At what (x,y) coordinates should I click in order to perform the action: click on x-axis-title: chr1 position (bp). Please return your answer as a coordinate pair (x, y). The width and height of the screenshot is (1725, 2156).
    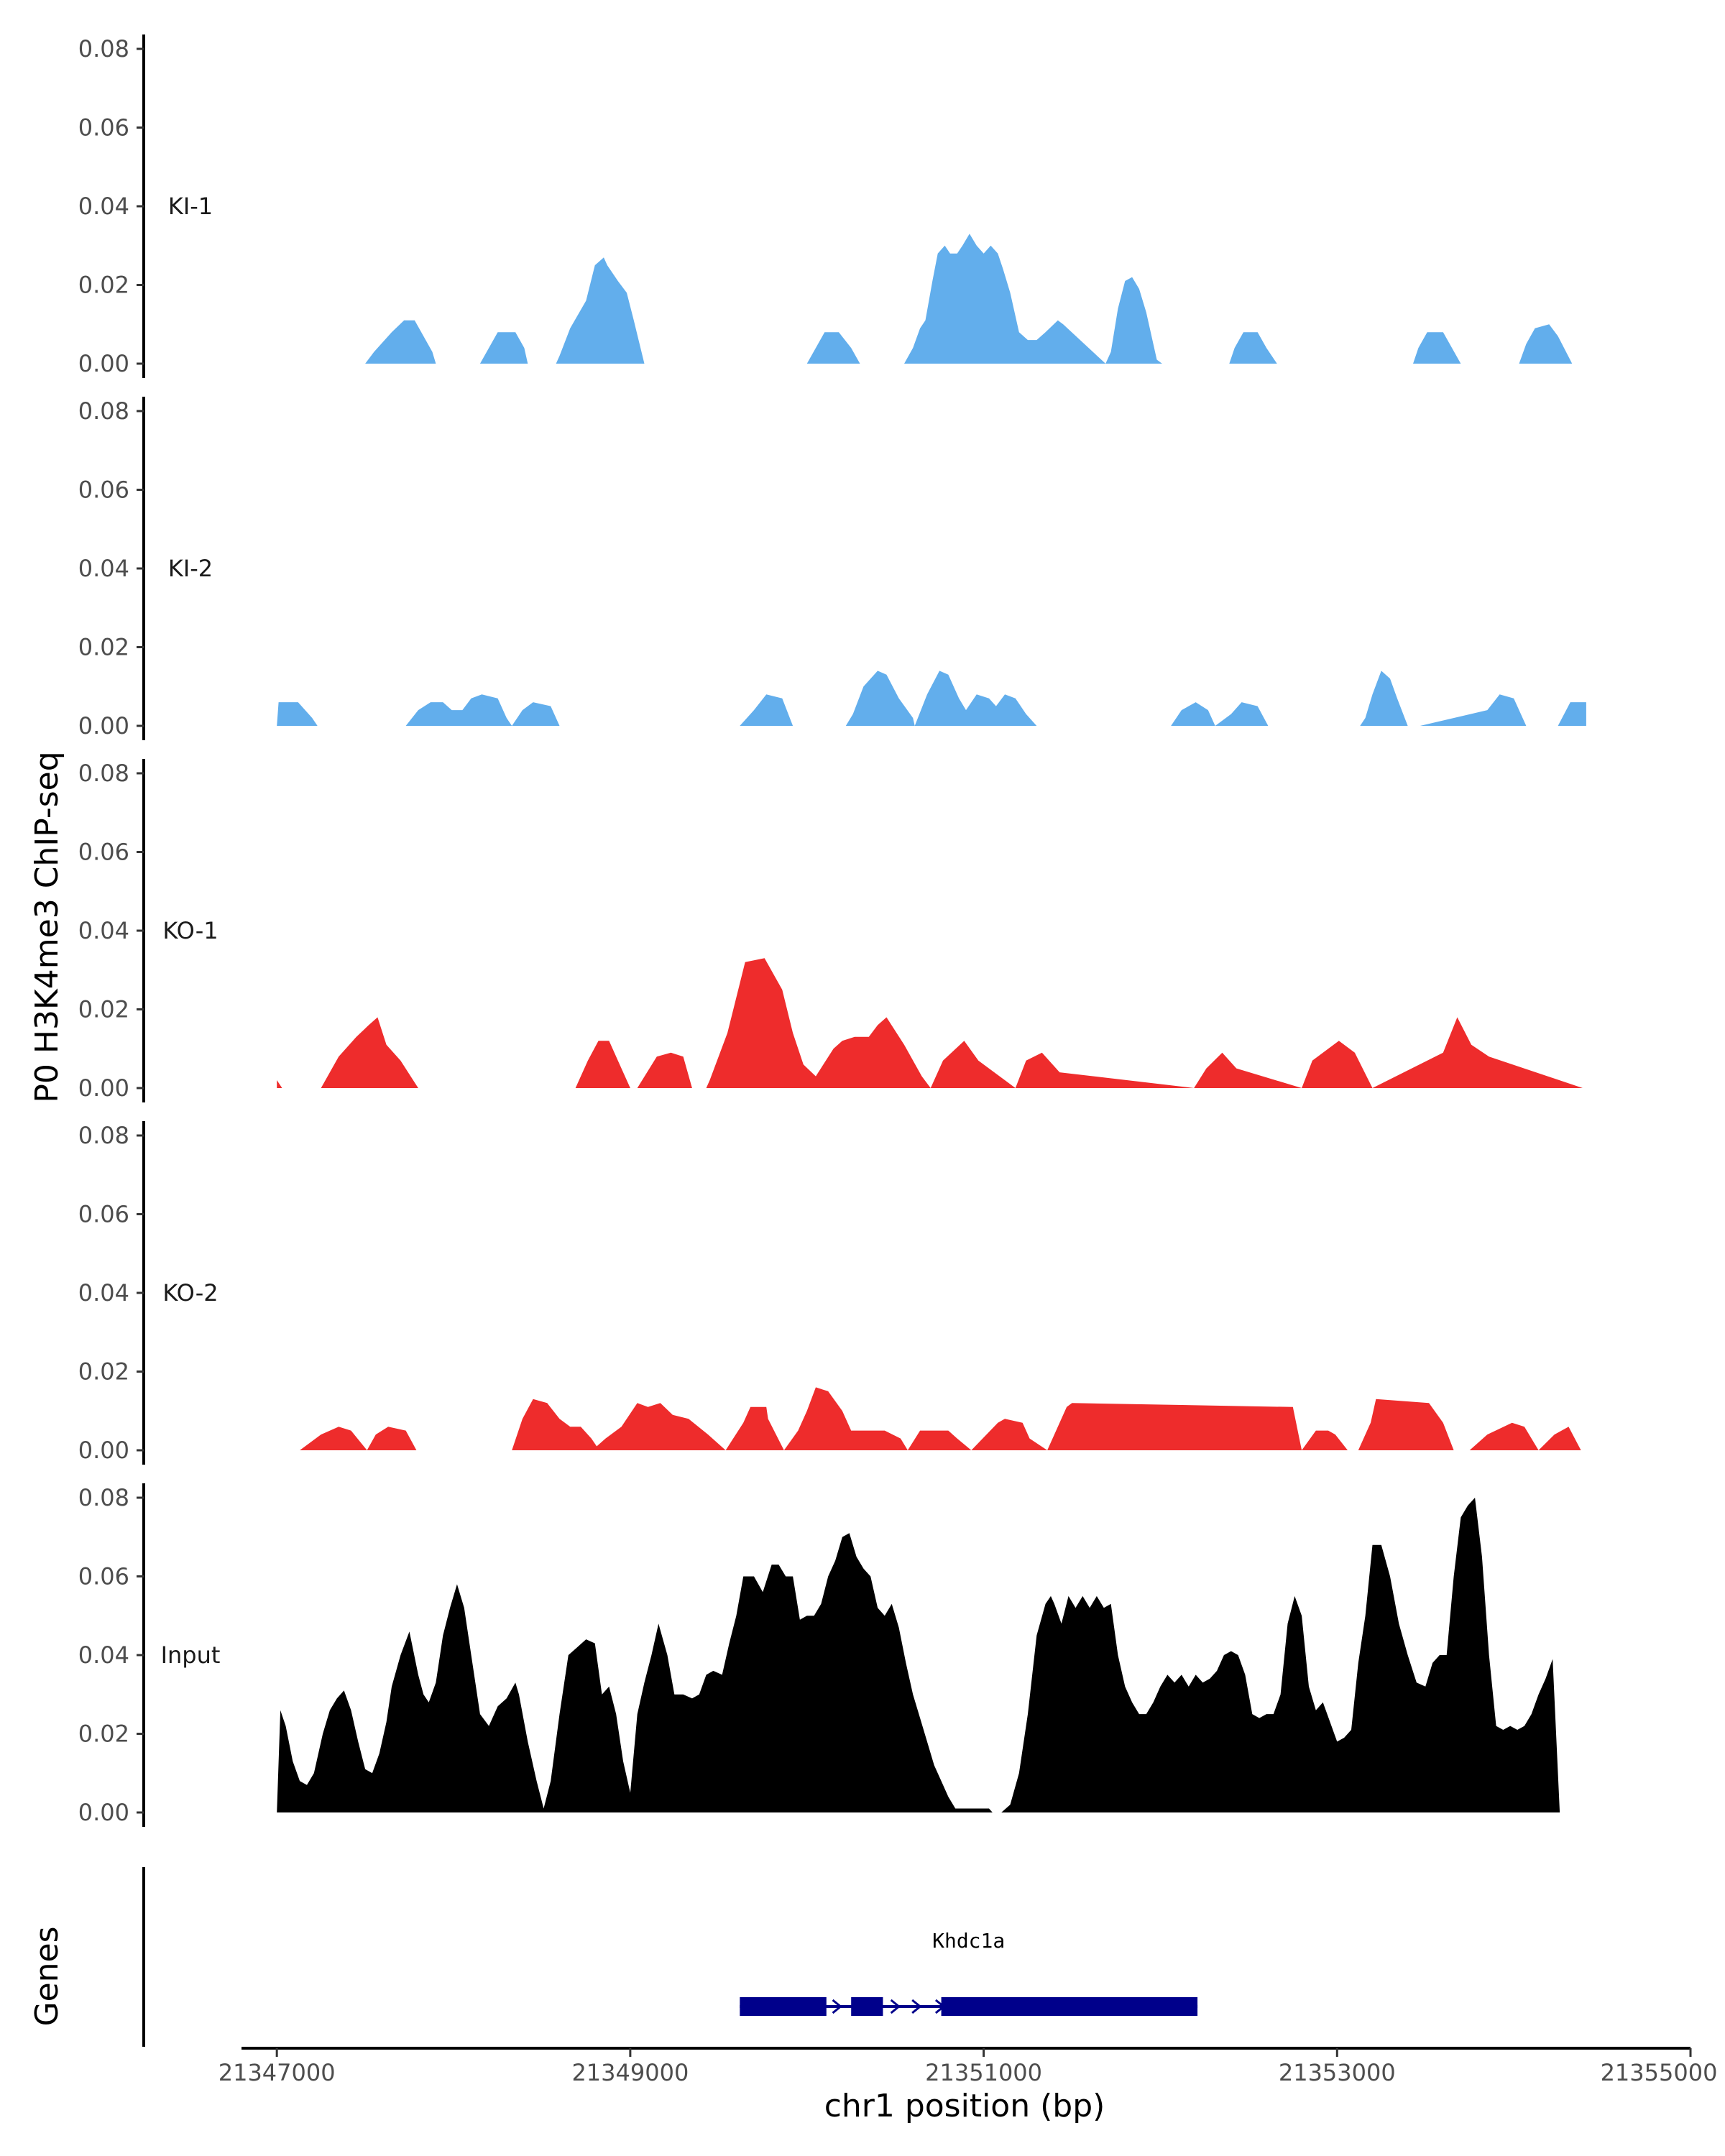
    Looking at the image, I should click on (964, 2106).